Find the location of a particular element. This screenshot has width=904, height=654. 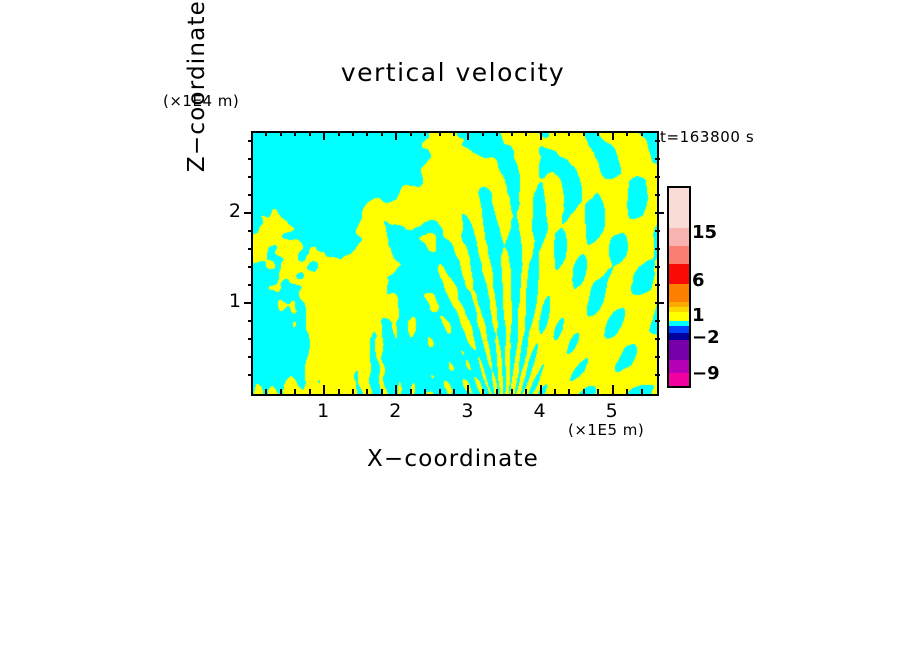

colorbar-tick-label: 15 is located at coordinates (705, 232).